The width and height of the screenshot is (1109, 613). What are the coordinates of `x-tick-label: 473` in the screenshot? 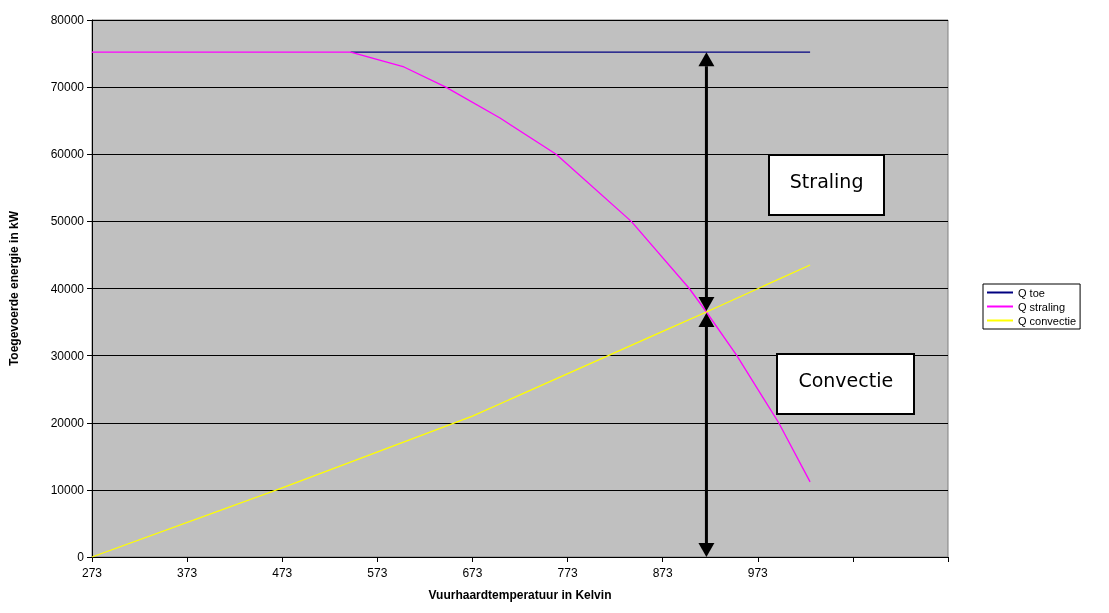 It's located at (282, 573).